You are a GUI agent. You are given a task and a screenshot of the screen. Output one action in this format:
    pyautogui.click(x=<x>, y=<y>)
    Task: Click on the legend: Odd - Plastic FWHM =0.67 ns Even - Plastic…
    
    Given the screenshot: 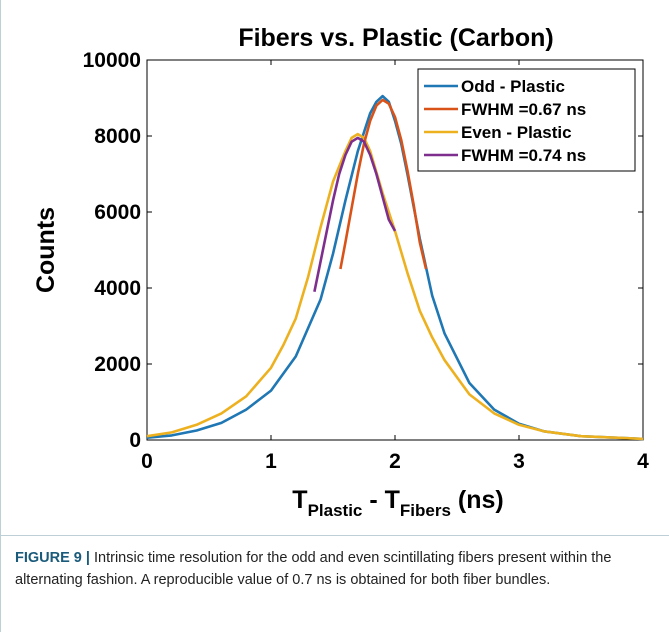 What is the action you would take?
    pyautogui.click(x=526, y=120)
    